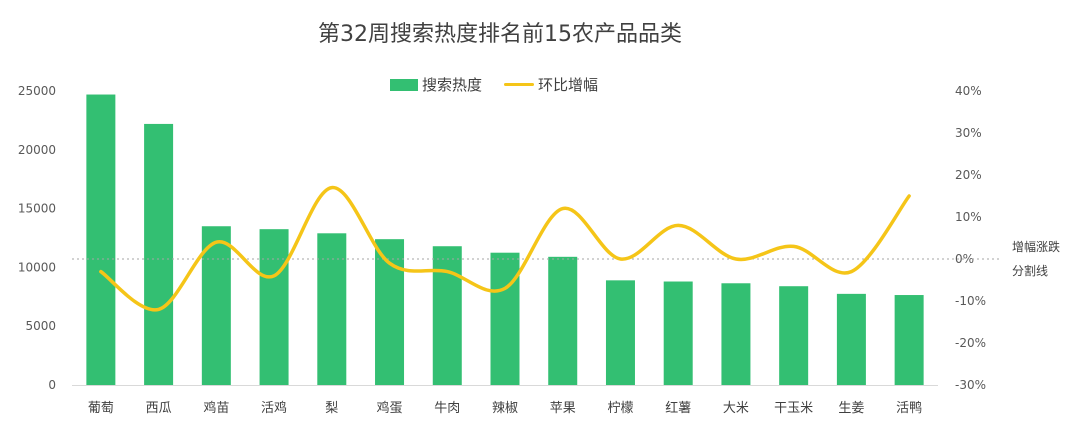  What do you see at coordinates (37, 267) in the screenshot?
I see `y-left-tick-label: 10000` at bounding box center [37, 267].